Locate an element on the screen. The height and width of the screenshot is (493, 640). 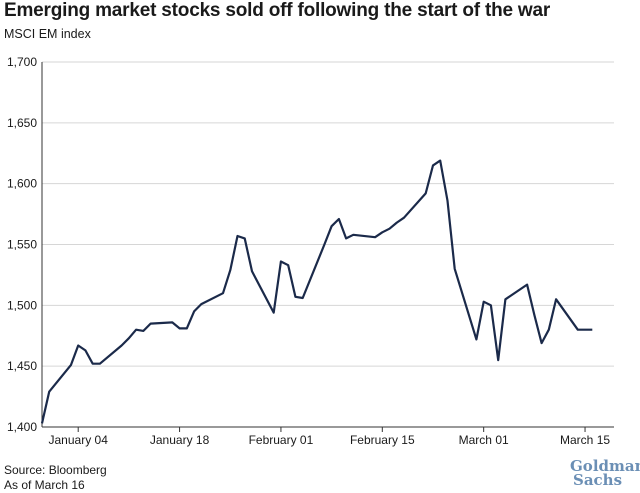
y-tick-label: 1,600 is located at coordinates (22, 184).